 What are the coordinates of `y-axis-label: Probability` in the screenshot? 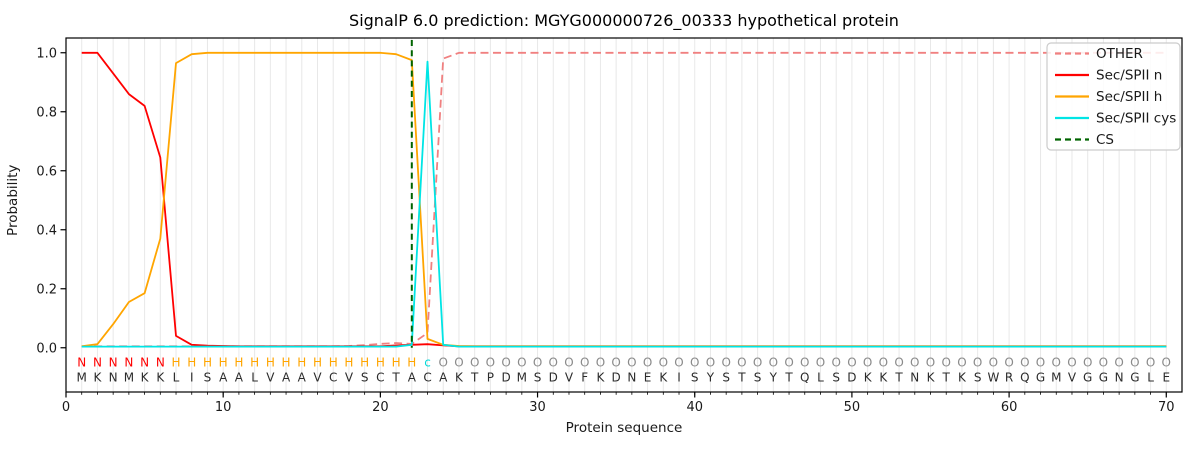 It's located at (13, 200).